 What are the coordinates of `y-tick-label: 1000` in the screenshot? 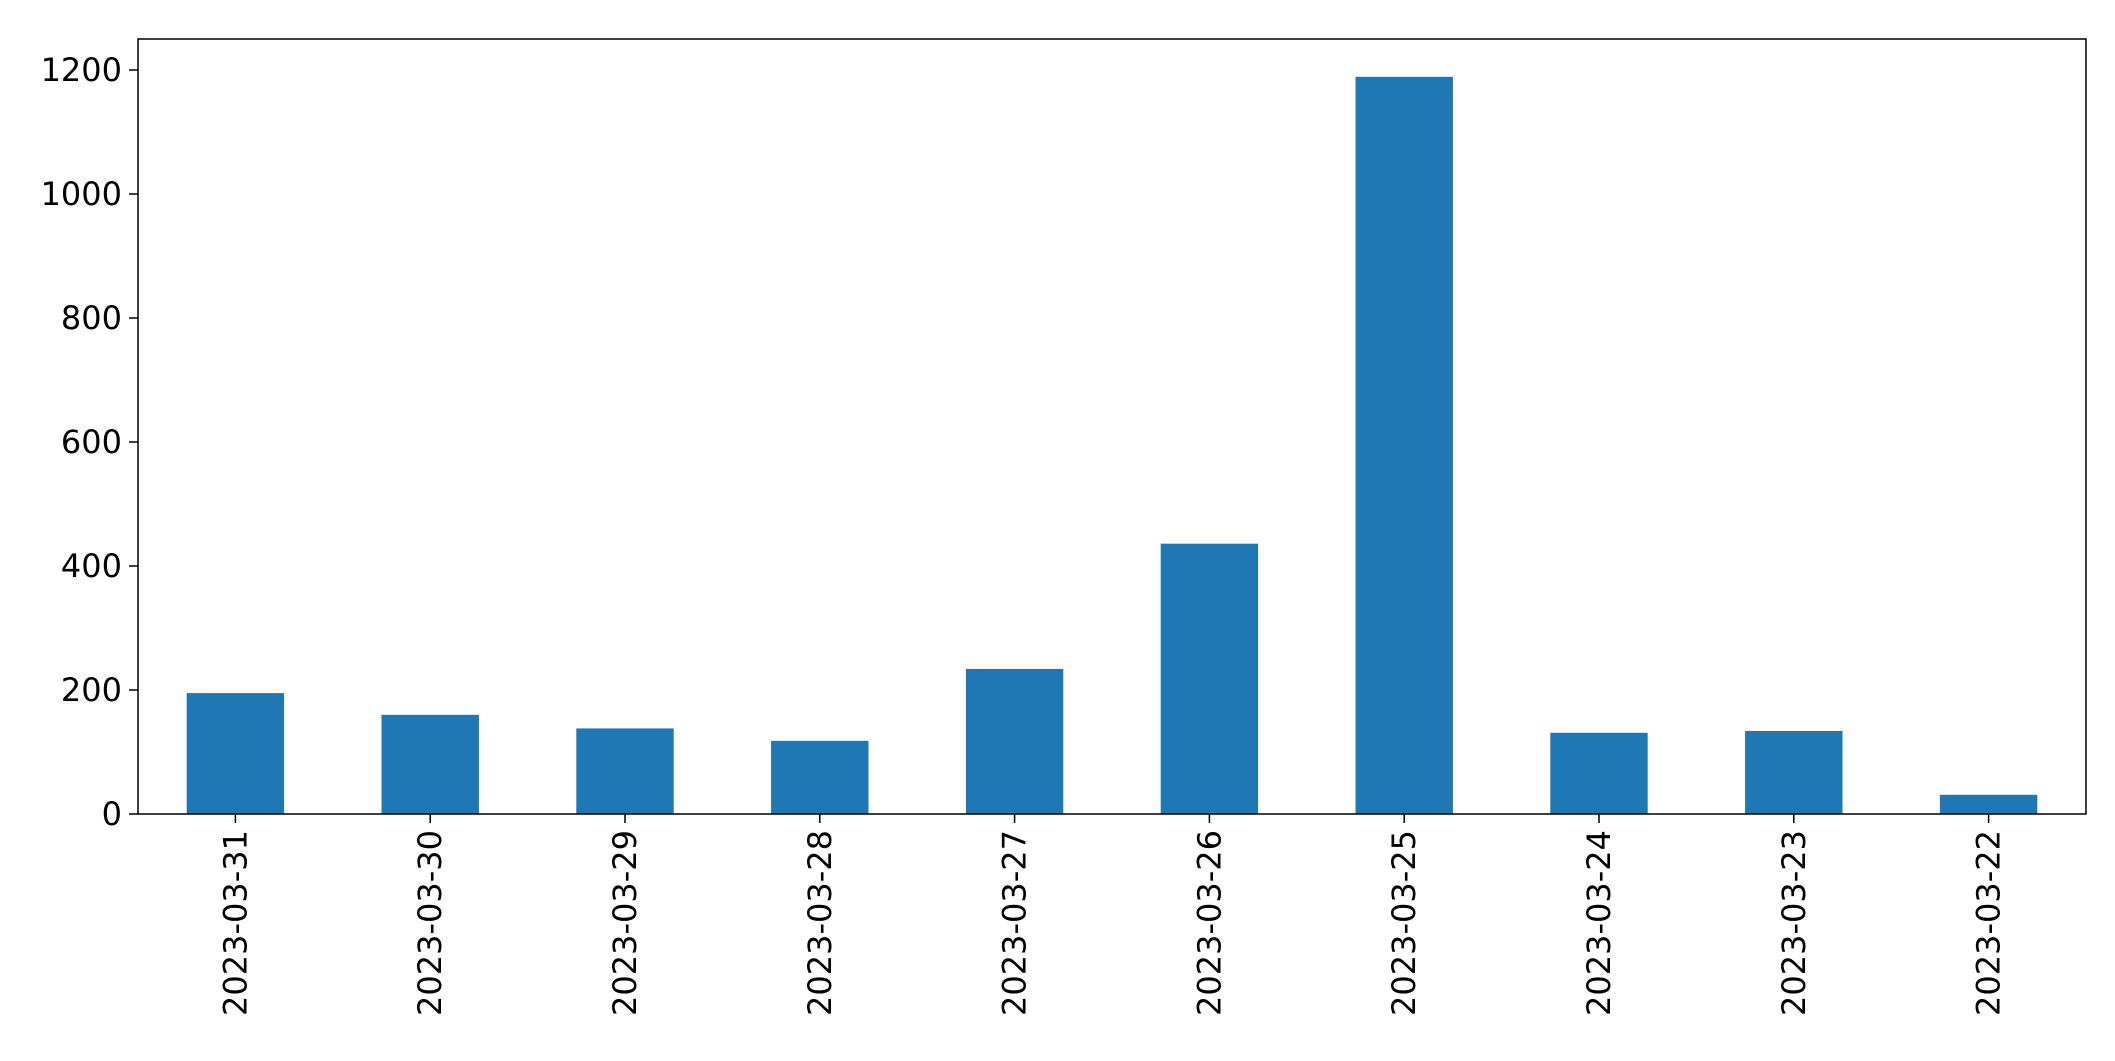 It's located at (81, 194).